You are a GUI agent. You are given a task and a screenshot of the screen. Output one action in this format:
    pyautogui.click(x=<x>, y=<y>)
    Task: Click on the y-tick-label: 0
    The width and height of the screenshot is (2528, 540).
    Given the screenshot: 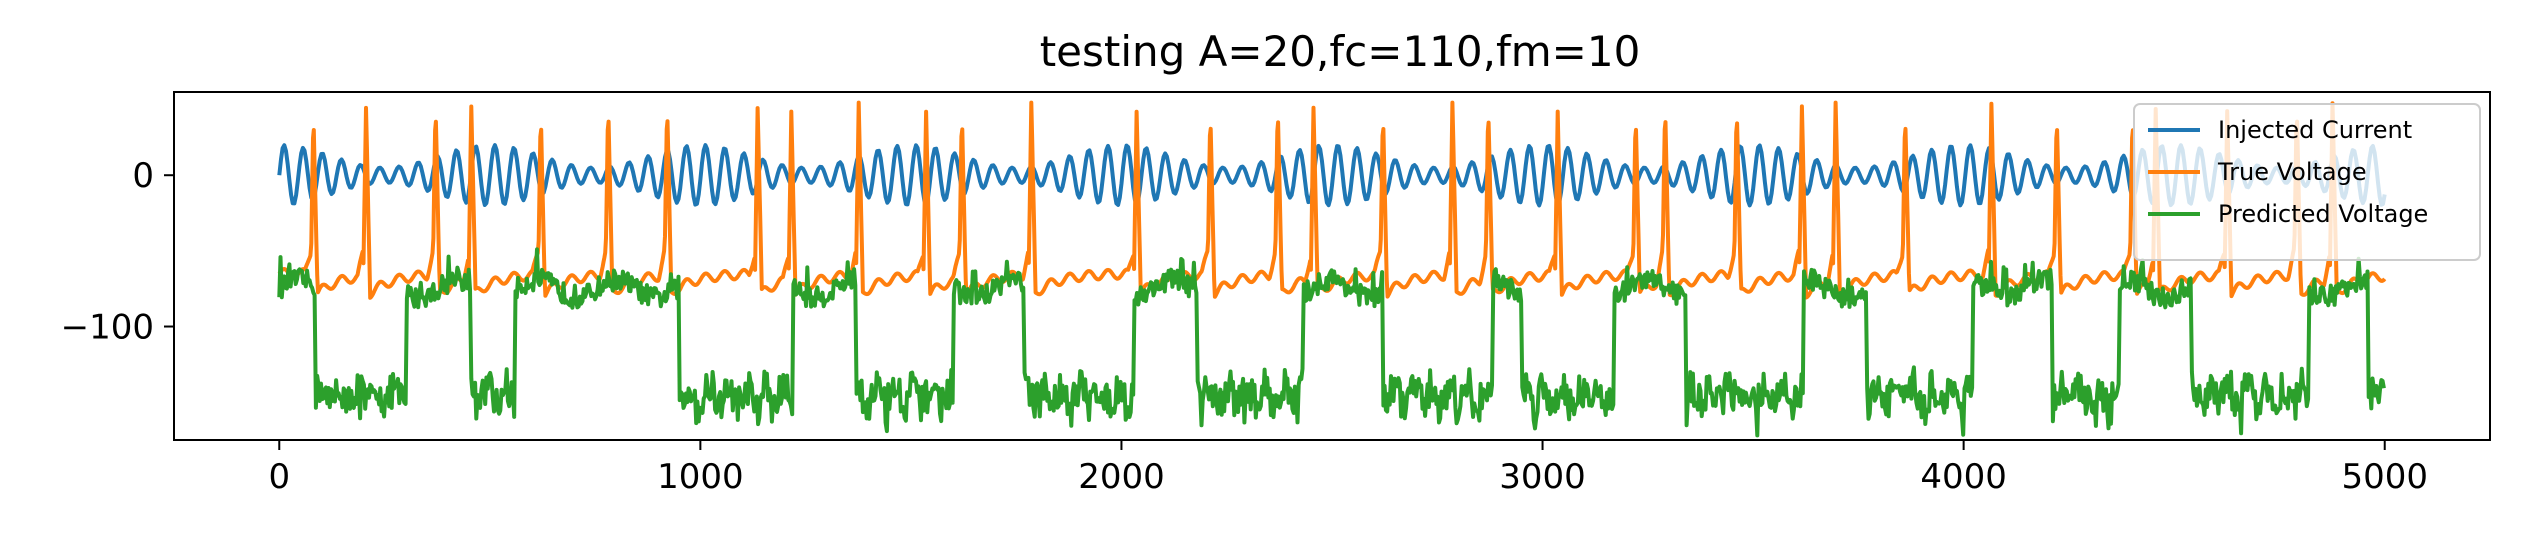 What is the action you would take?
    pyautogui.click(x=143, y=176)
    